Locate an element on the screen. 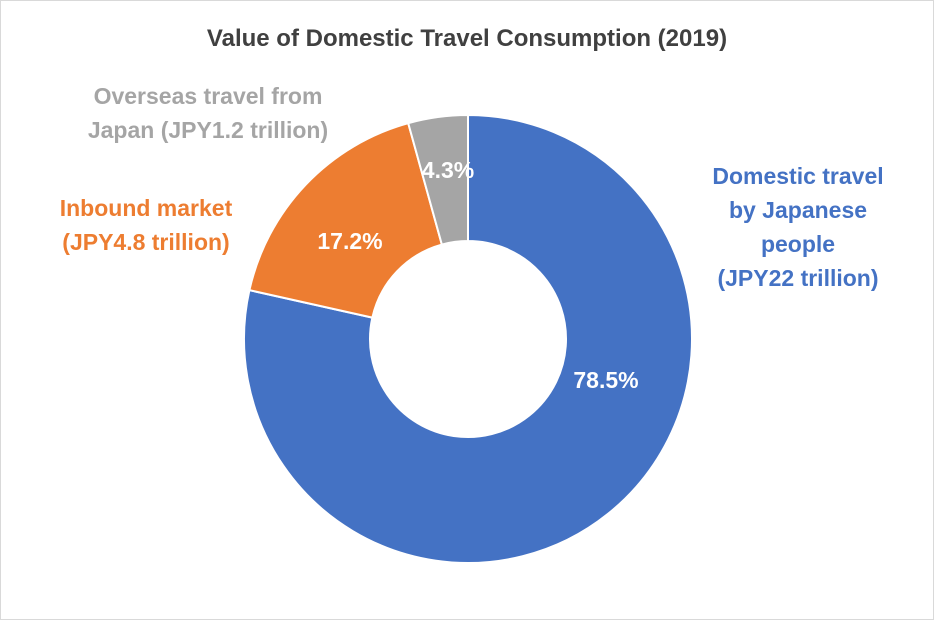 Image resolution: width=934 pixels, height=620 pixels. slice-value-label: 17.2% is located at coordinates (349, 241).